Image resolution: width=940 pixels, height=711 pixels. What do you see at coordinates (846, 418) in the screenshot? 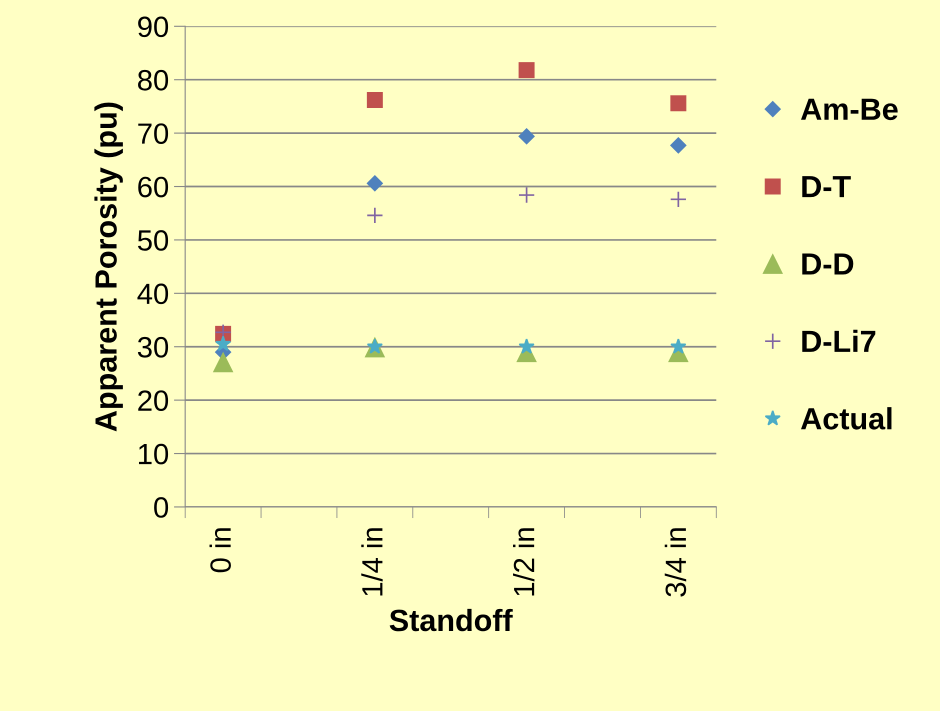
I see `legend-label: Actual` at bounding box center [846, 418].